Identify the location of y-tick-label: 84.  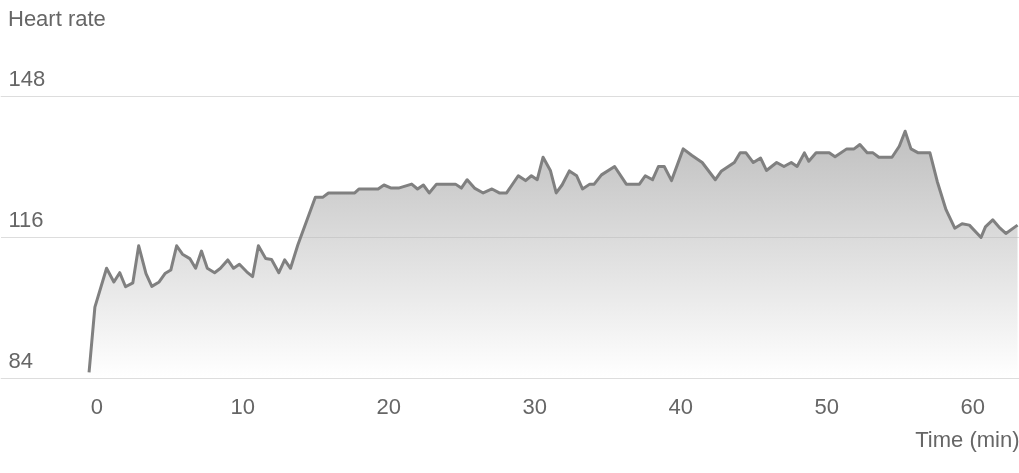
(20, 360).